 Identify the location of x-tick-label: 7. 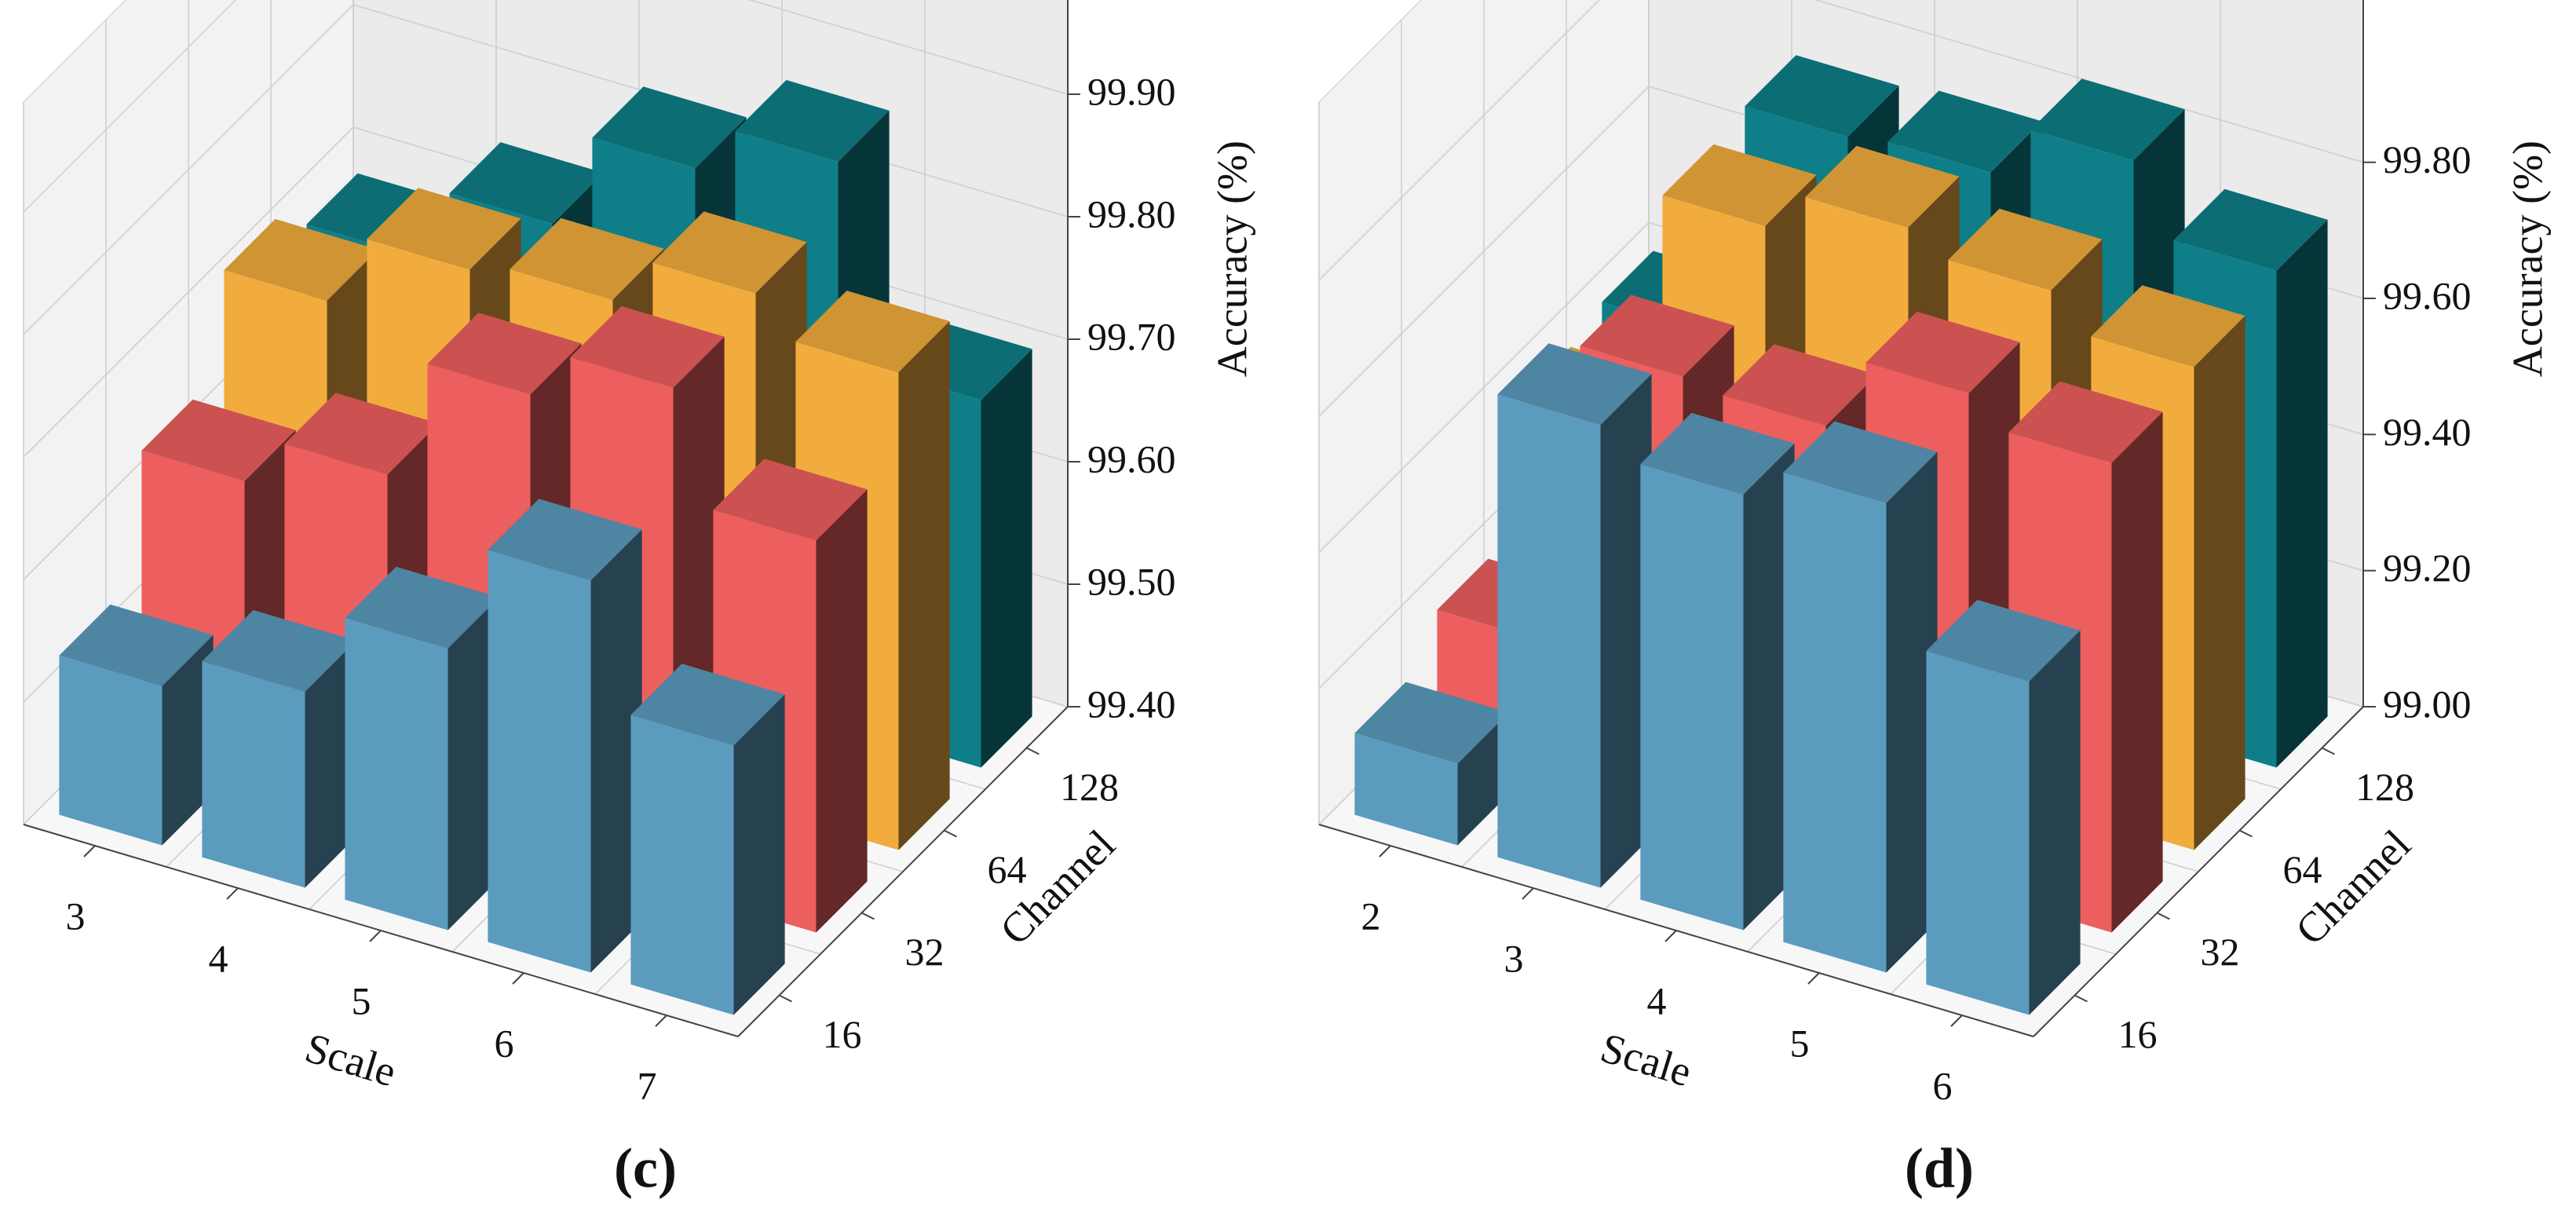
(647, 1085).